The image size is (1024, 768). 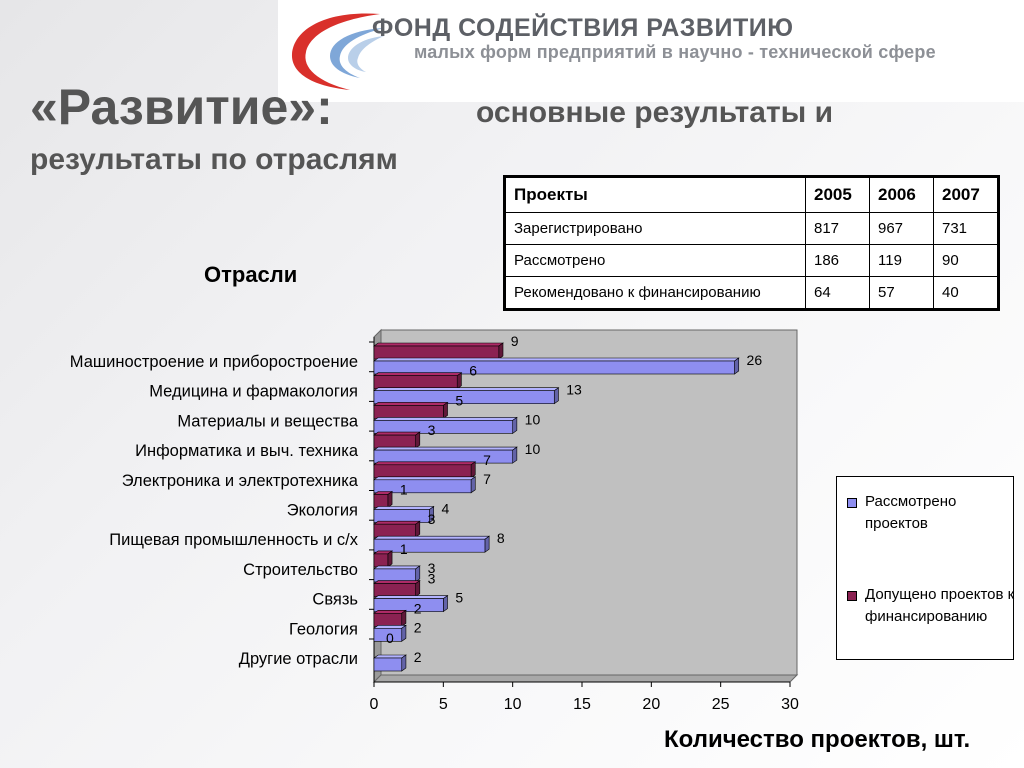 I want to click on slide-title-rest: основные результаты и, so click(x=655, y=112).